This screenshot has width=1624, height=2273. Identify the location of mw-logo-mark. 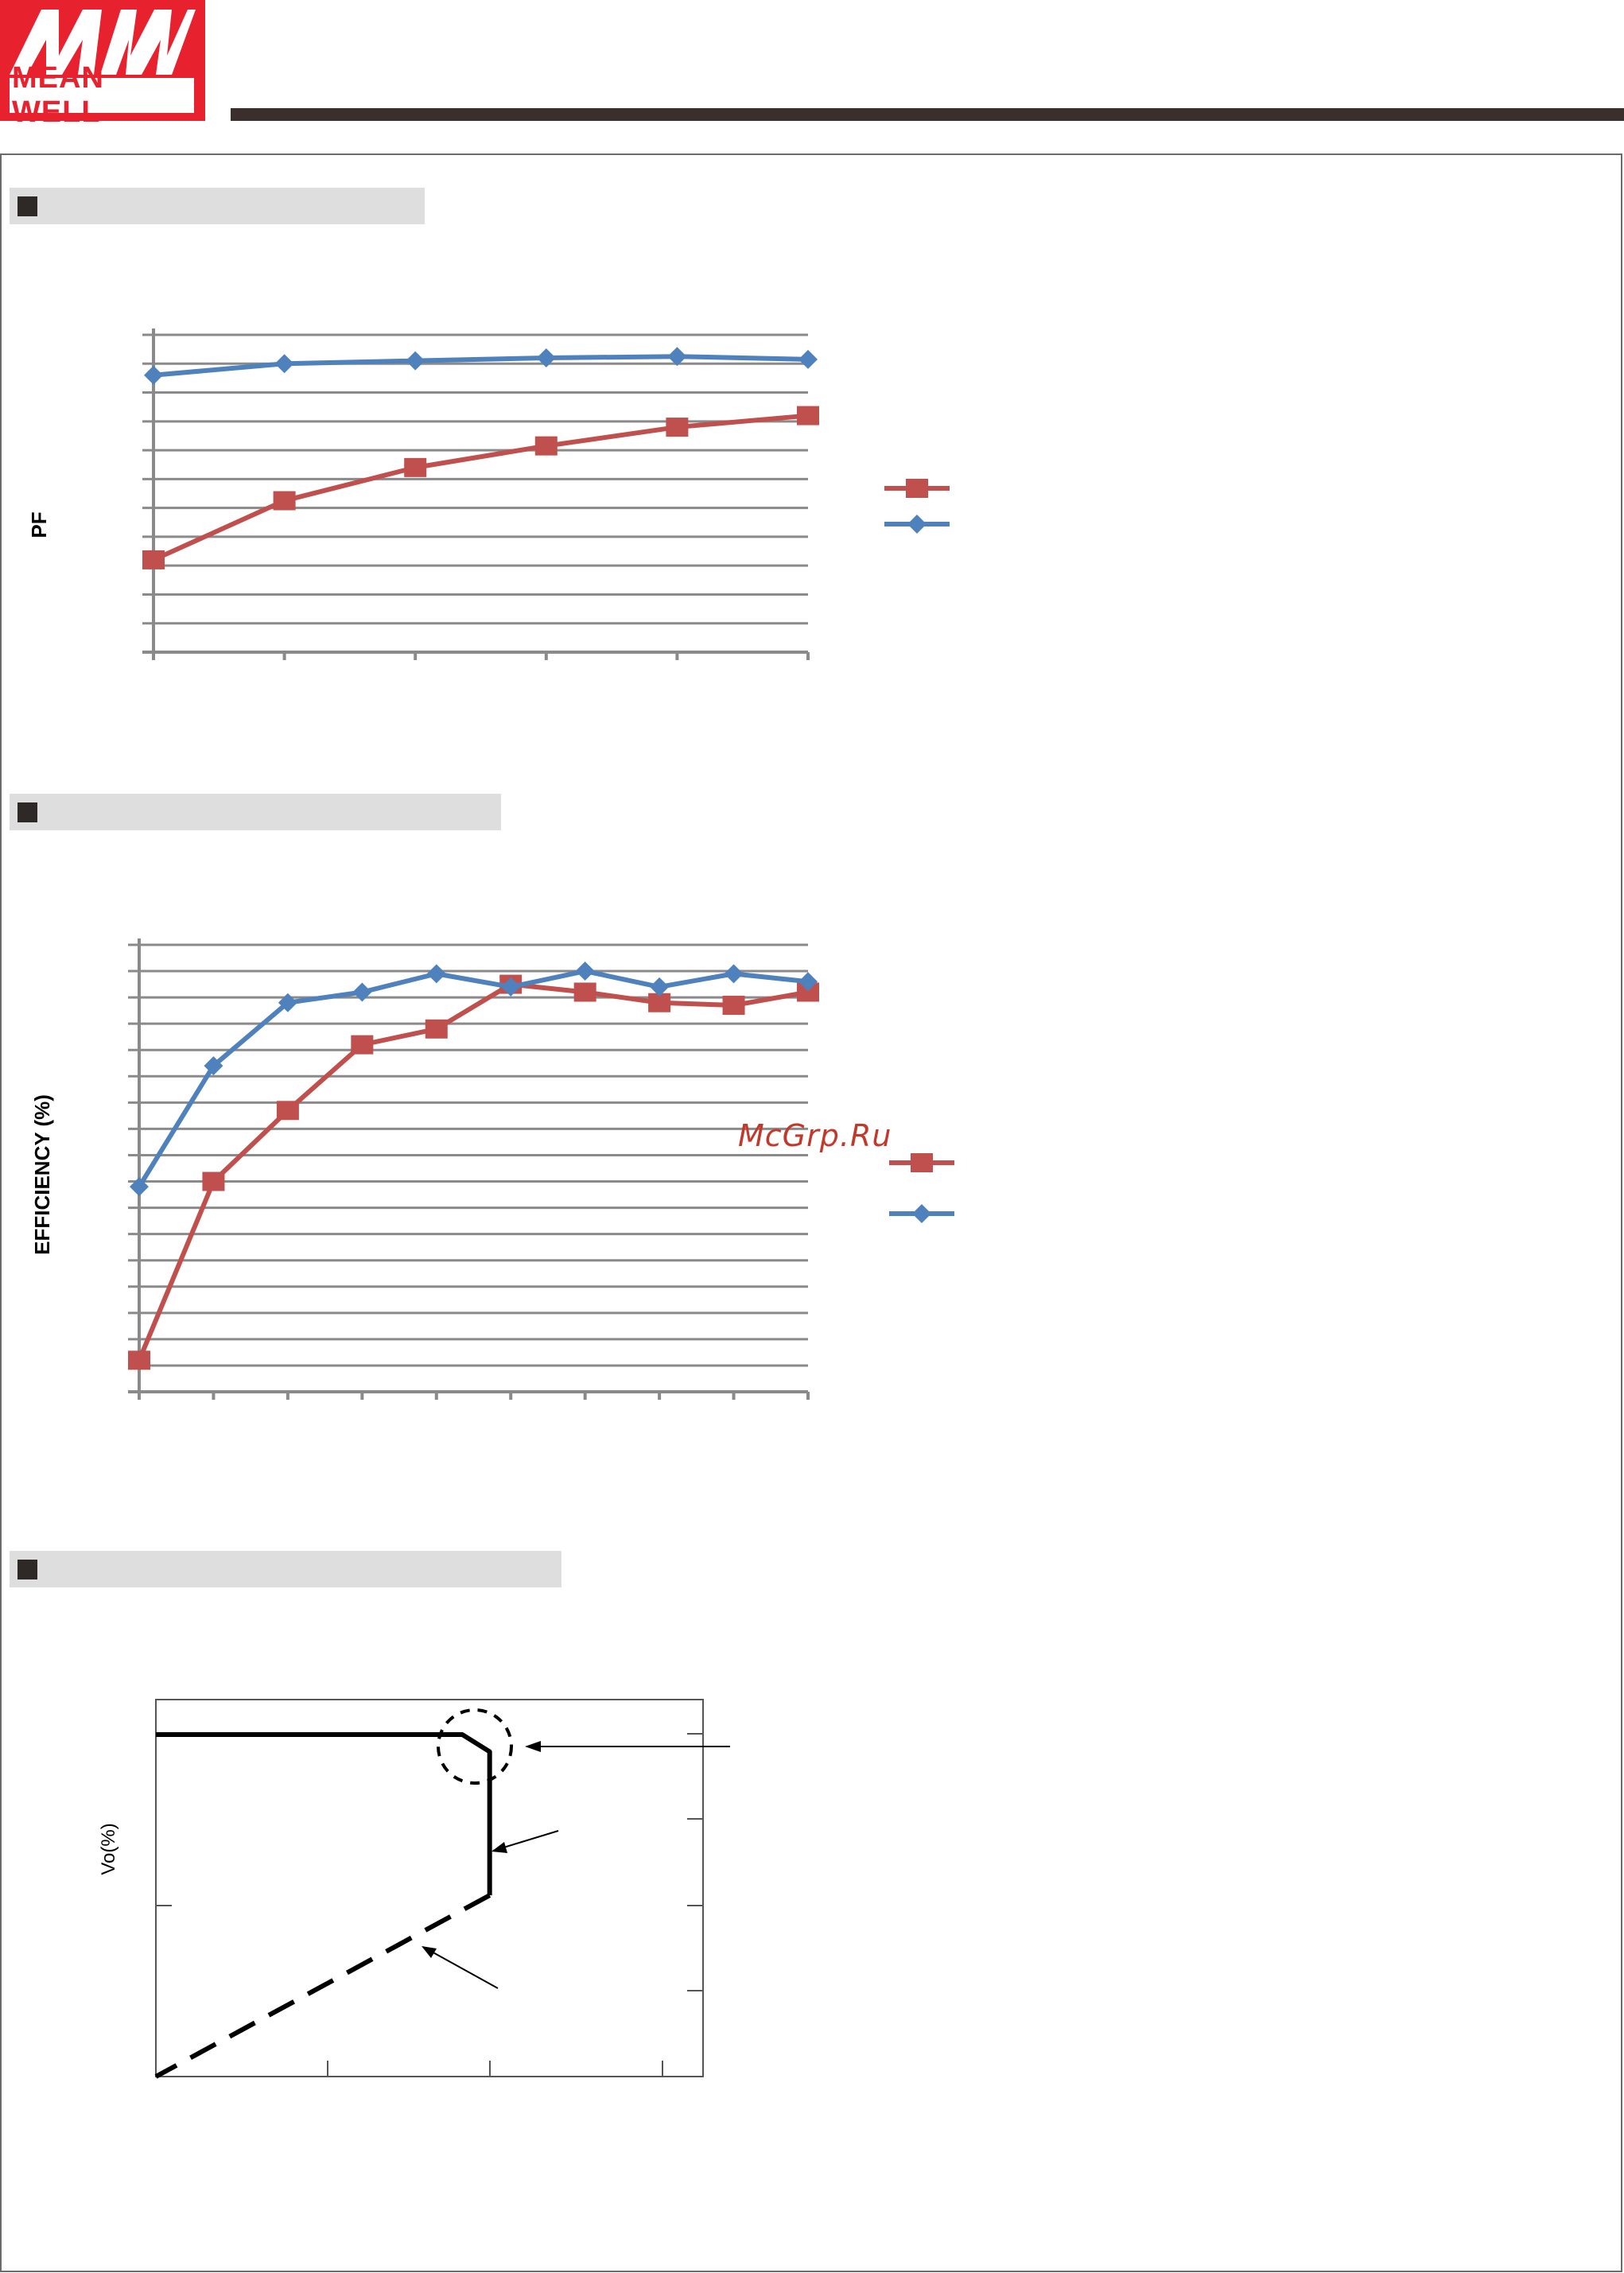
(103, 42).